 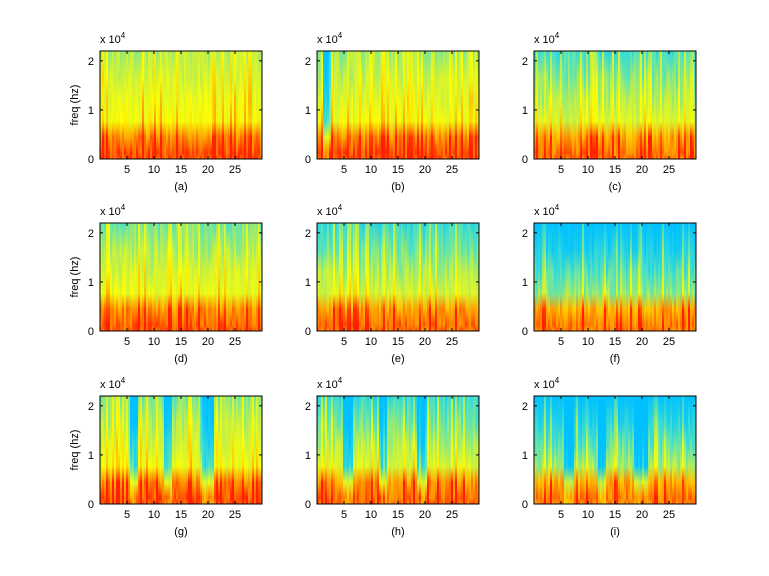 I want to click on x-tick-label: 15, so click(x=181, y=342).